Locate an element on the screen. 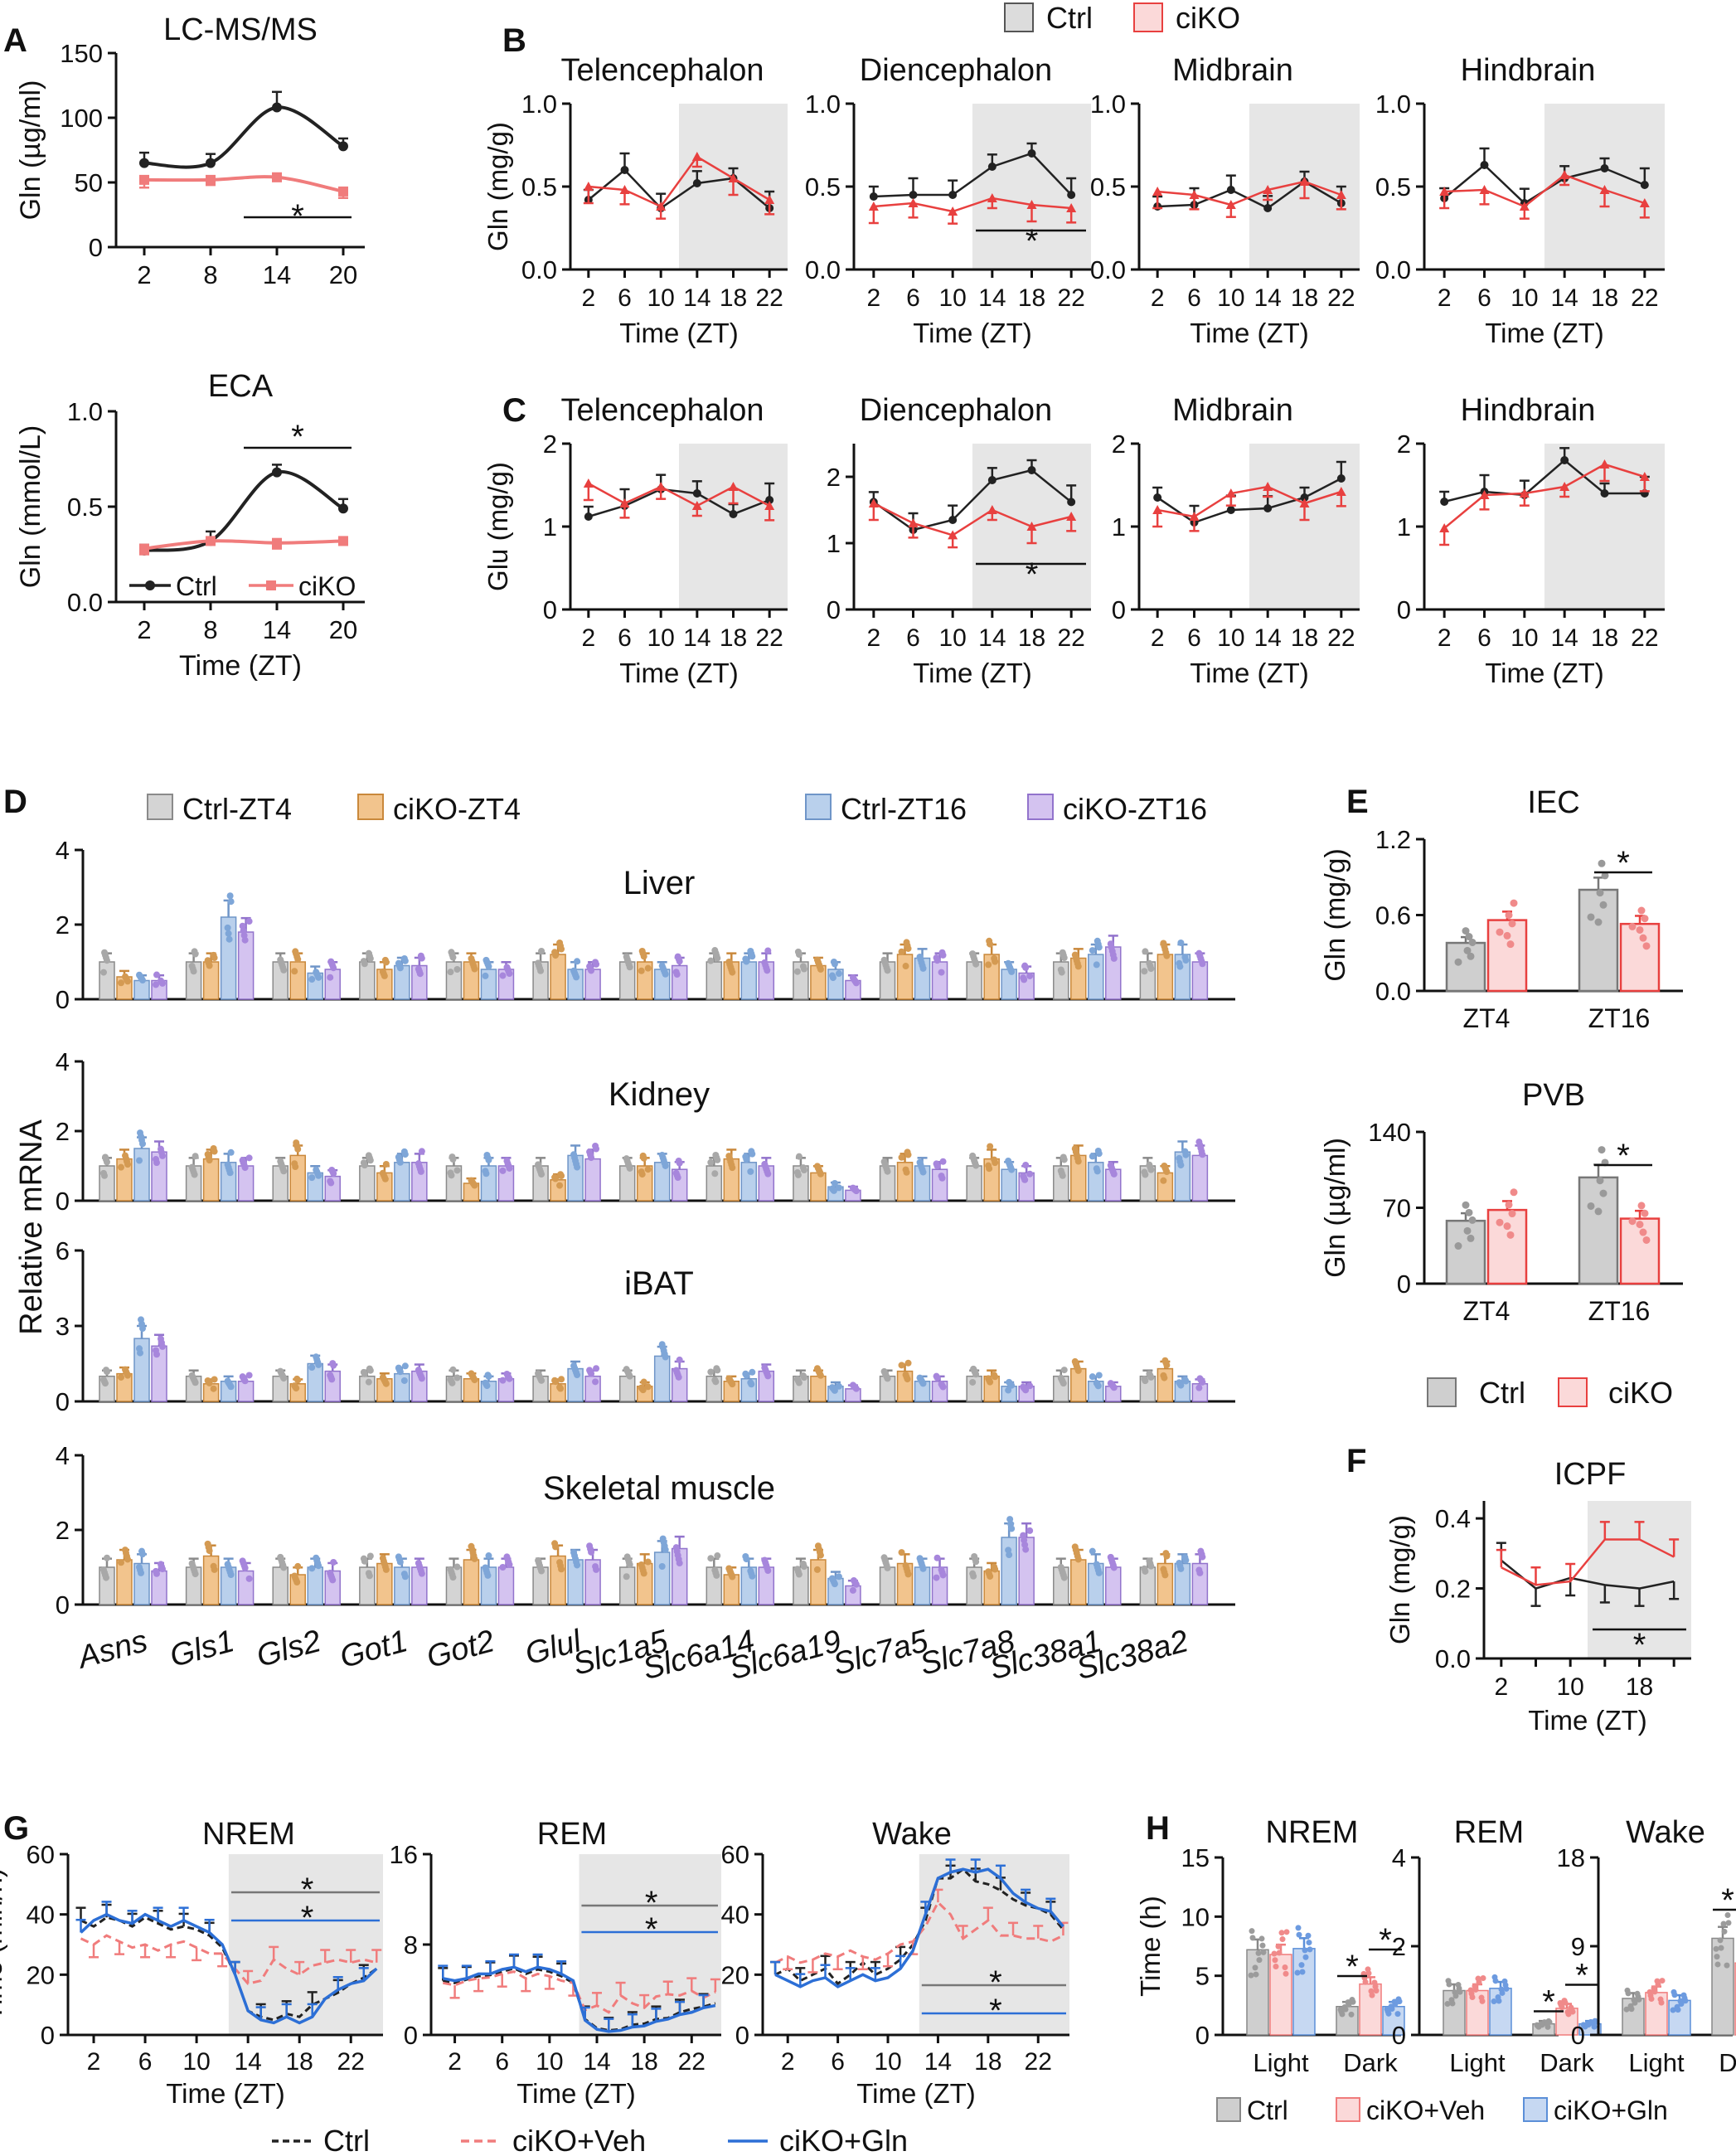 The image size is (1736, 2156). legend-swatch is located at coordinates (818, 807).